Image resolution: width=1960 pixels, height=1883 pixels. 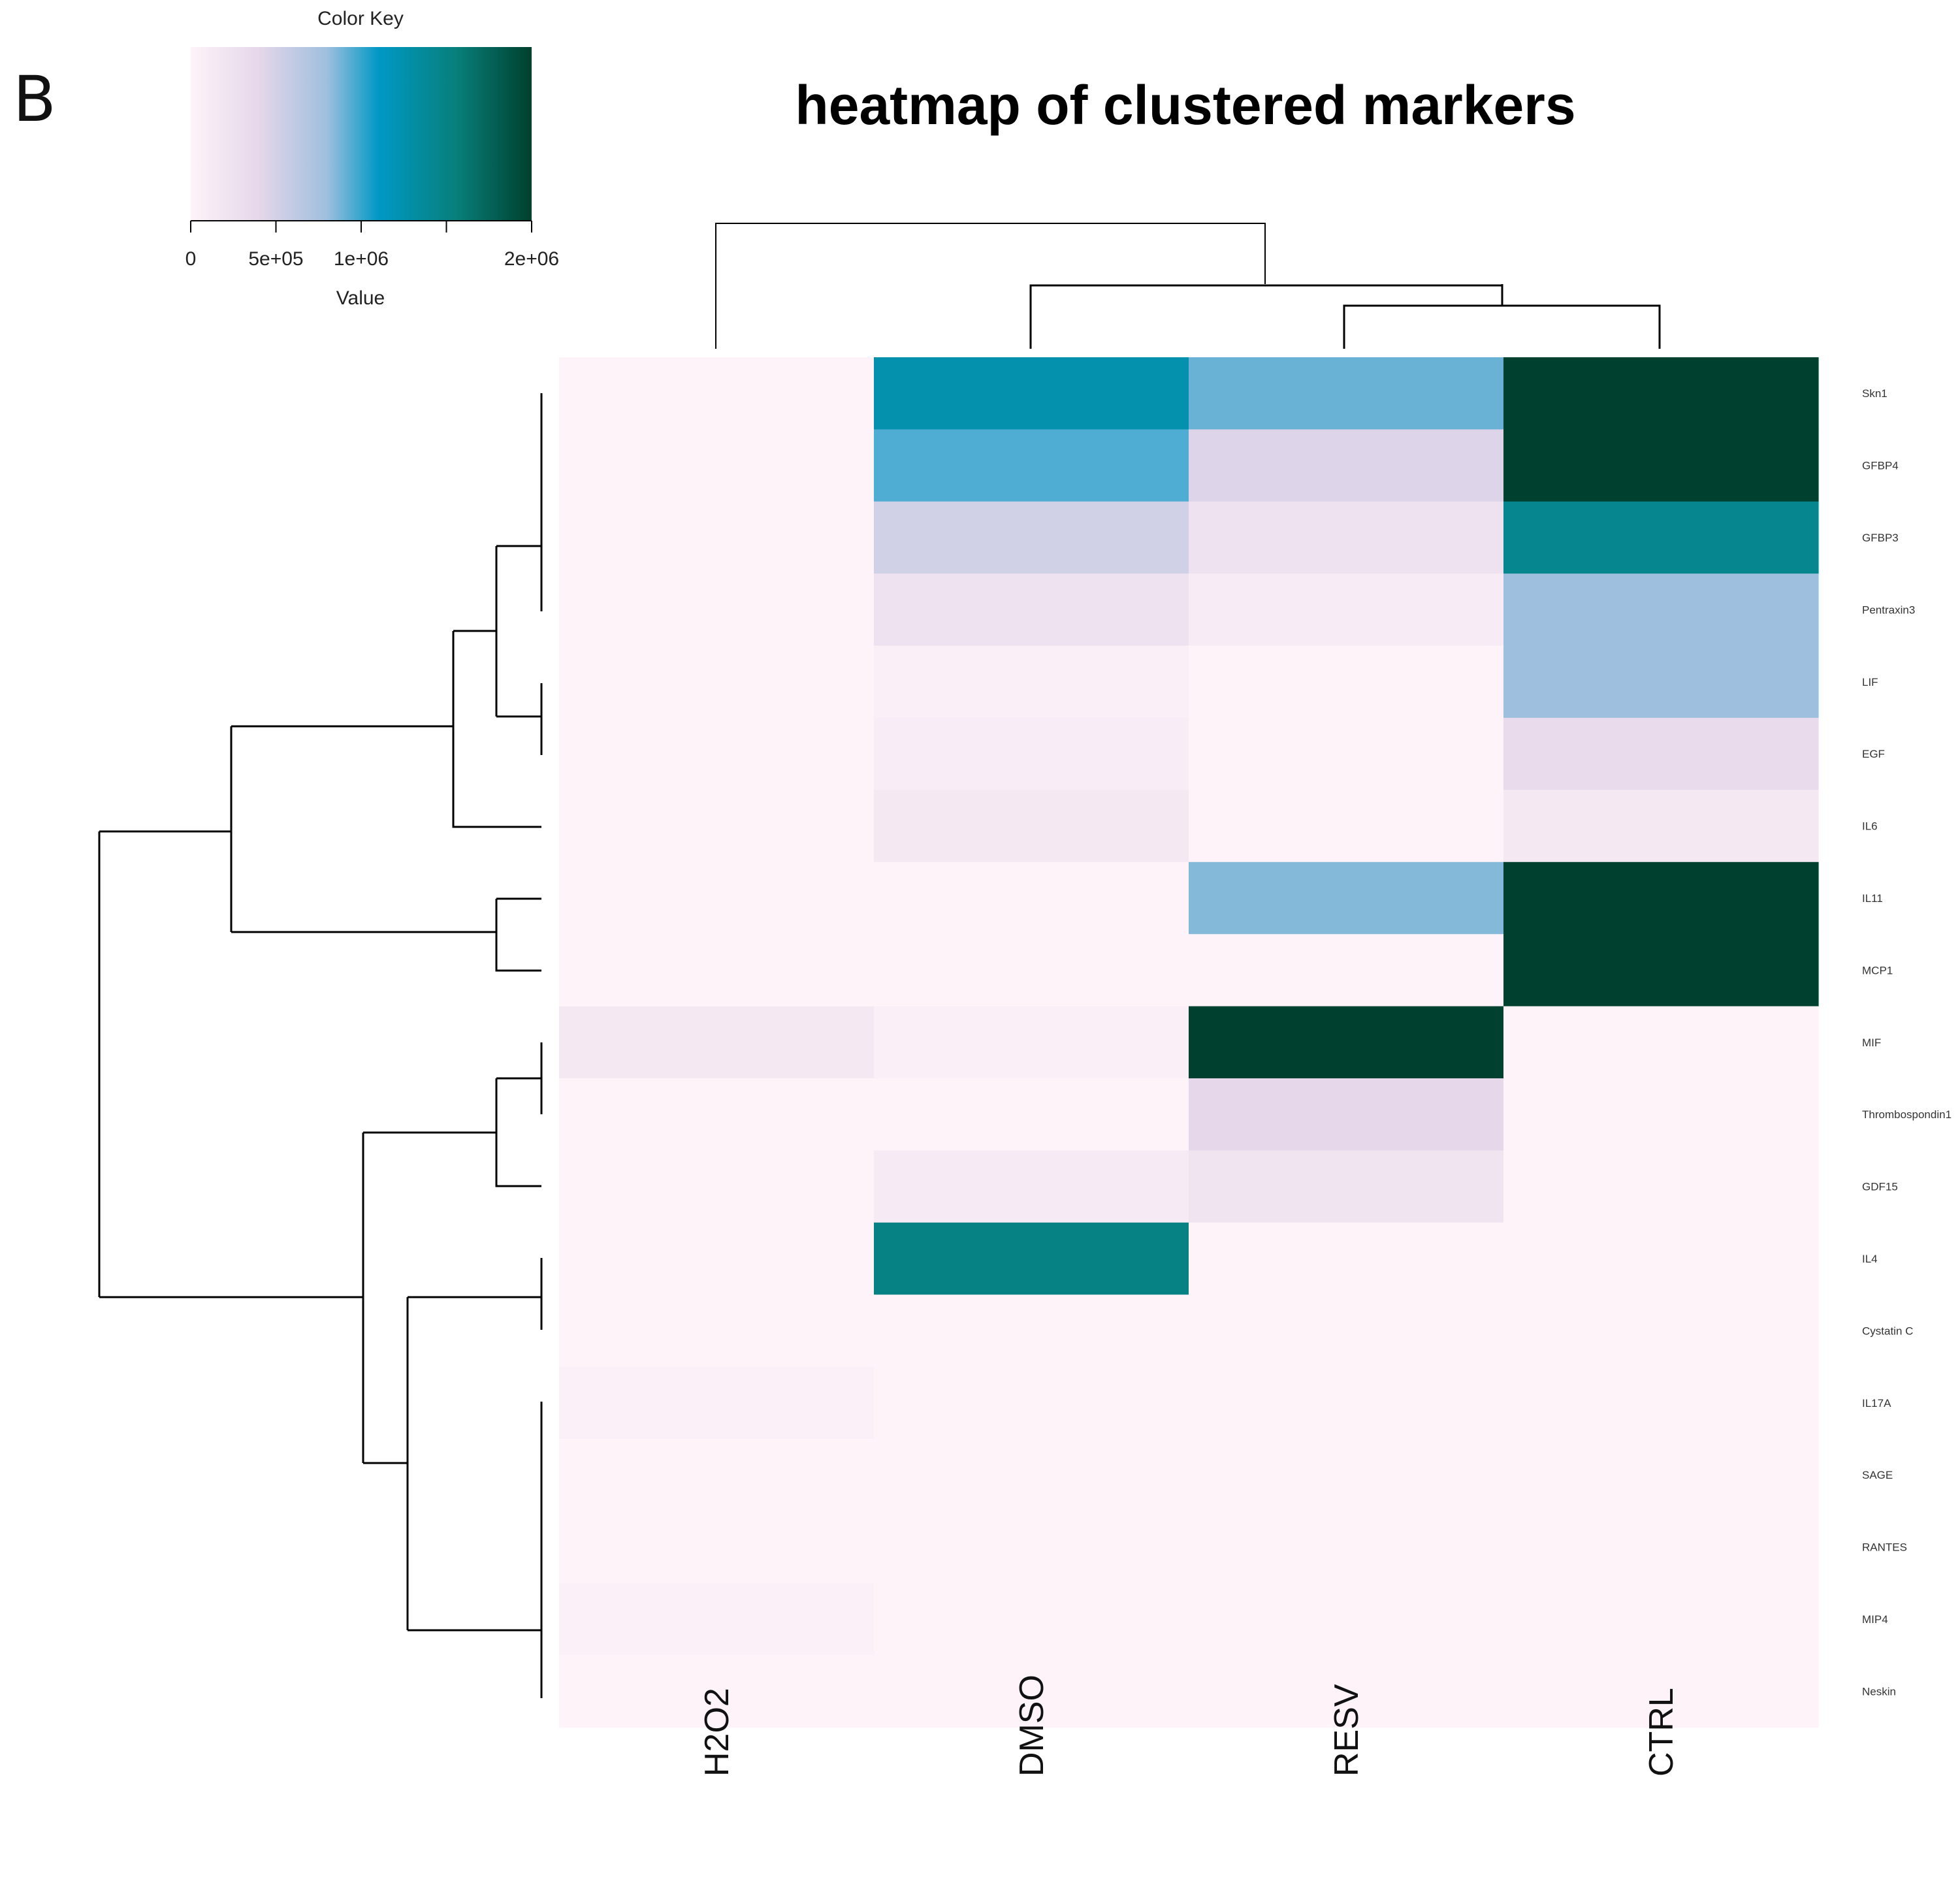 What do you see at coordinates (1885, 1548) in the screenshot?
I see `row-label: RANTES` at bounding box center [1885, 1548].